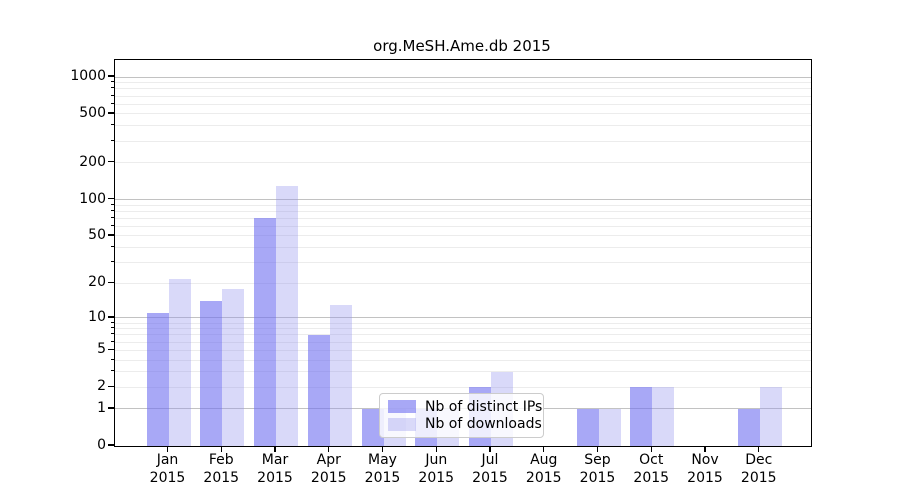  I want to click on y-tick-label: 1000, so click(88, 76).